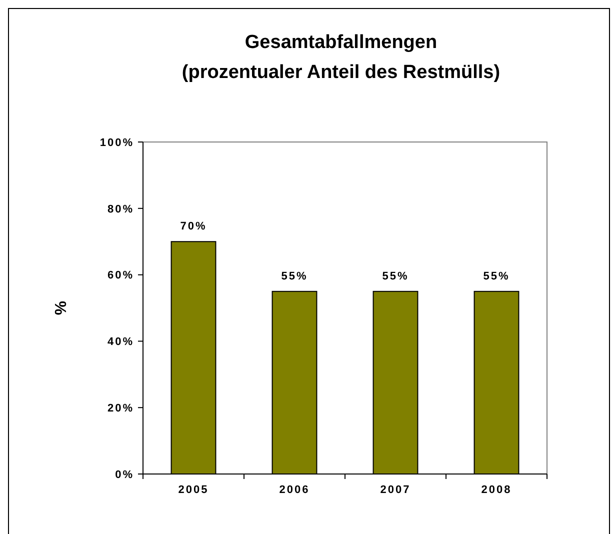 This screenshot has width=616, height=534. Describe the element at coordinates (341, 57) in the screenshot. I see `chart-title: Gesamtabfallmengen (prozentualer Anteil des Restmülls)` at that location.